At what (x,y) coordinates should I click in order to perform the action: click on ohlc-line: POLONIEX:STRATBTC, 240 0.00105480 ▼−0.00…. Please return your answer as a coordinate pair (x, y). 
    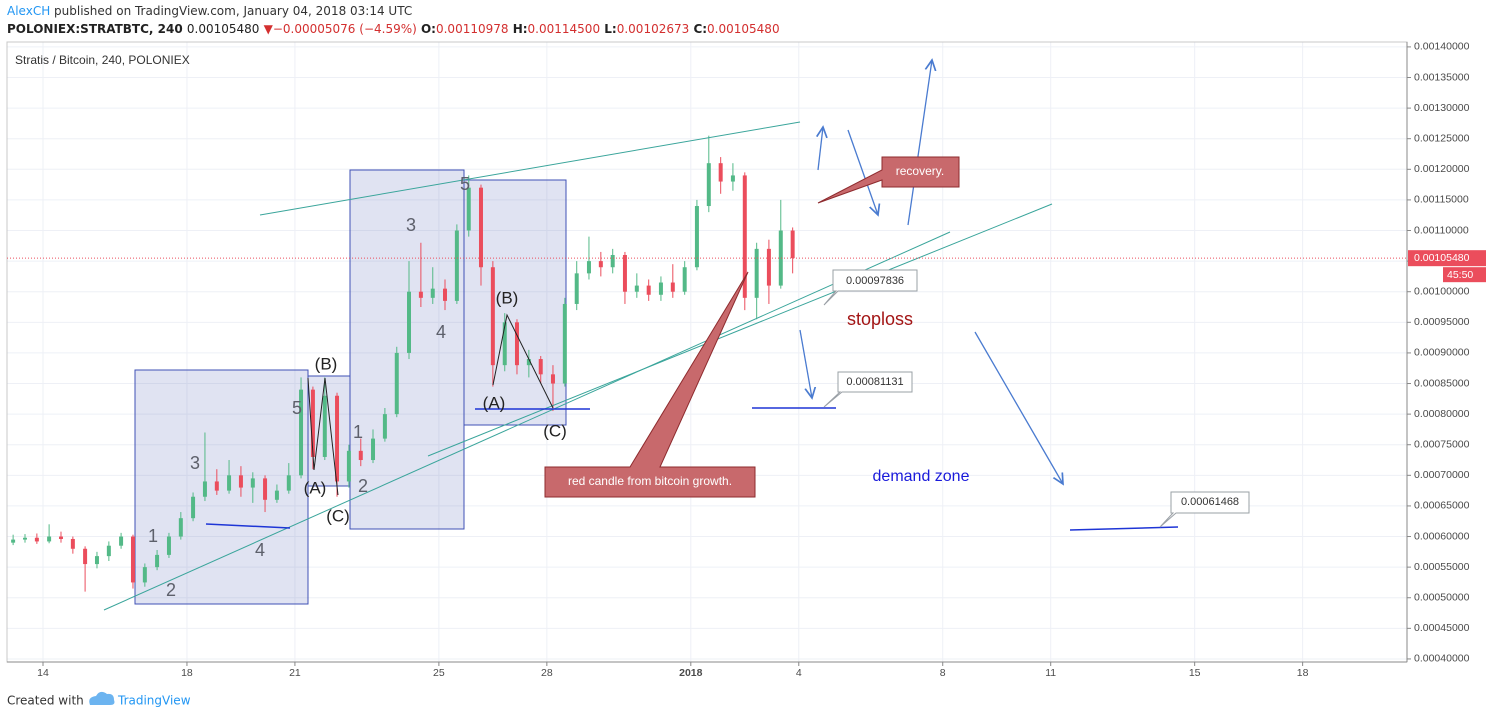
    Looking at the image, I should click on (393, 29).